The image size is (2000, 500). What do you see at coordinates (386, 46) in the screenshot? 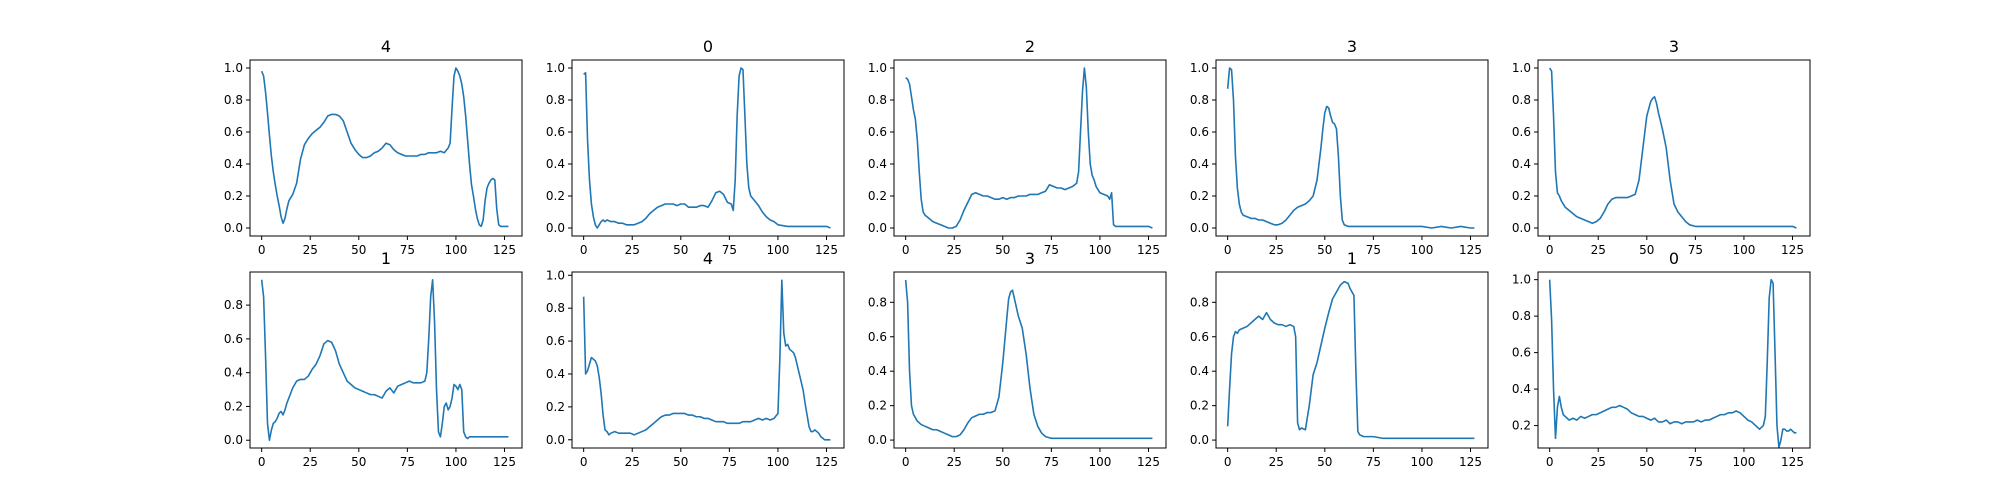
I see `subplot-title: 4` at bounding box center [386, 46].